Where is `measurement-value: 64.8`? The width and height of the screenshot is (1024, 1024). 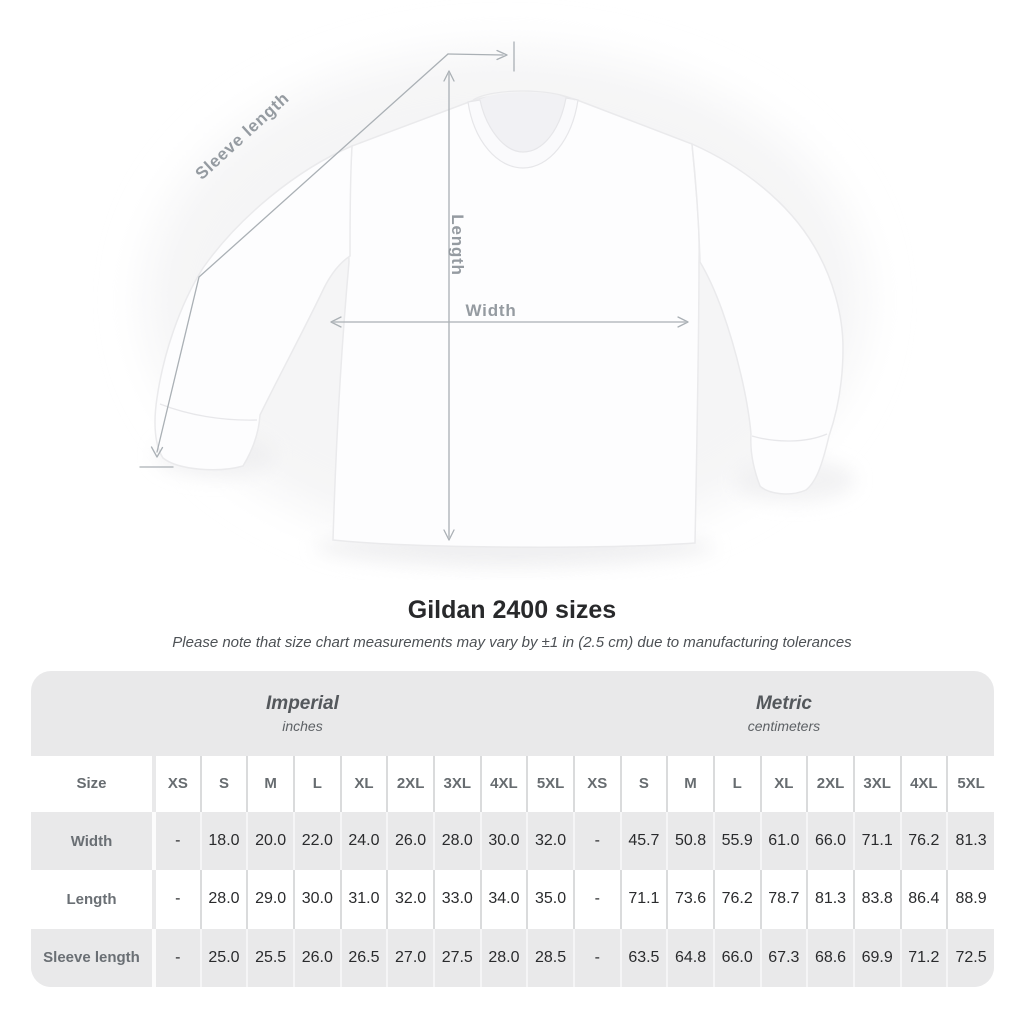 measurement-value: 64.8 is located at coordinates (690, 957).